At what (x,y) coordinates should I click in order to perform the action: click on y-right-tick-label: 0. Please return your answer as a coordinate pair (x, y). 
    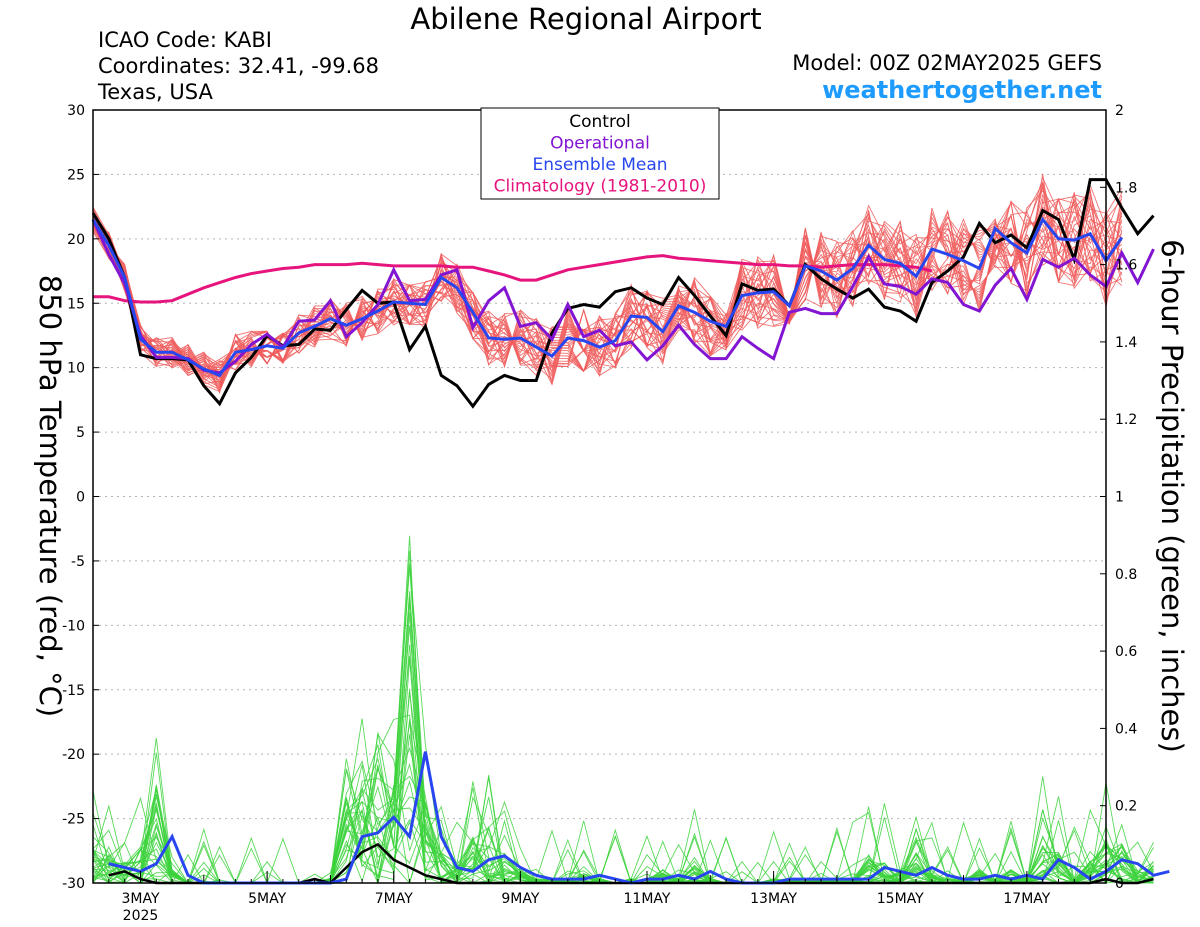
    Looking at the image, I should click on (1119, 884).